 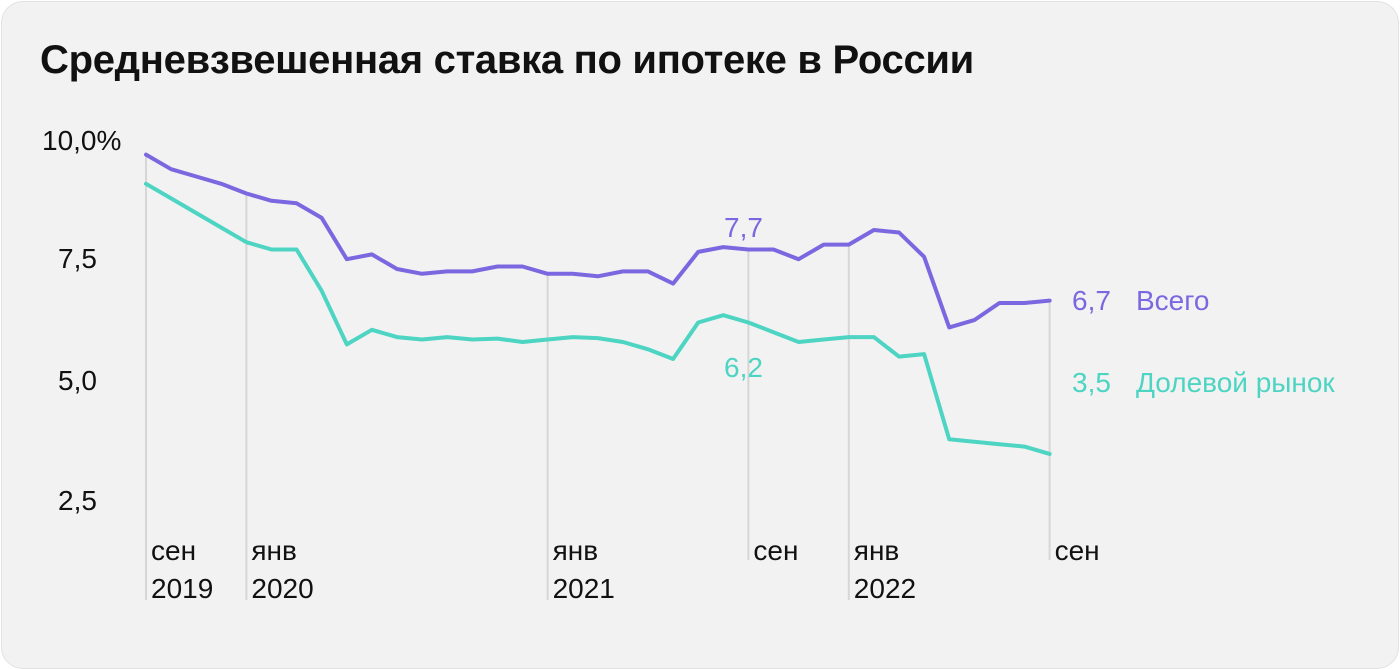 I want to click on y-tick-label: 10,0%, so click(x=81, y=140).